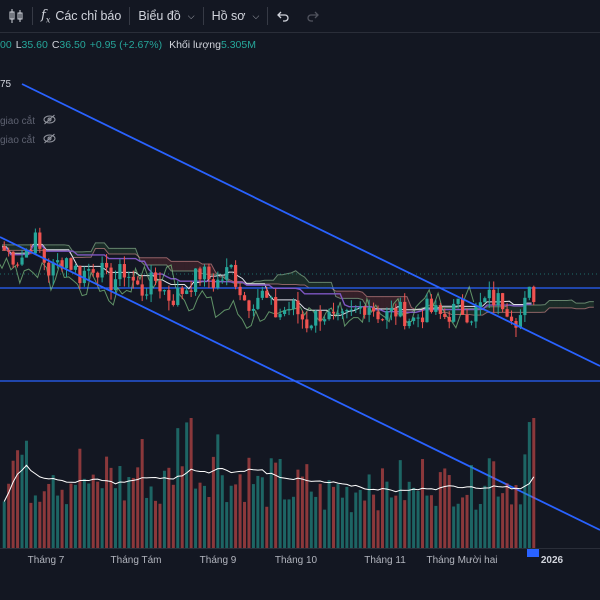 The image size is (600, 600). I want to click on indicators-button: fx Các chỉ báo, so click(81, 16).